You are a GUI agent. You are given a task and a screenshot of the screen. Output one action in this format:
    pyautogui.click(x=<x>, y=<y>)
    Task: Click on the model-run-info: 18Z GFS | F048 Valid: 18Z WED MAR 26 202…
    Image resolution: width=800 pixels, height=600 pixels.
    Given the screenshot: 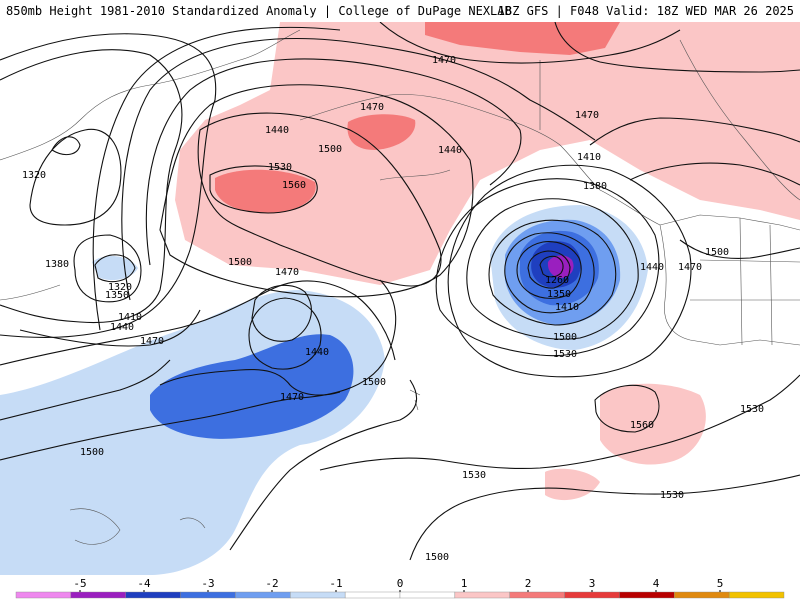 What is the action you would take?
    pyautogui.click(x=645, y=11)
    